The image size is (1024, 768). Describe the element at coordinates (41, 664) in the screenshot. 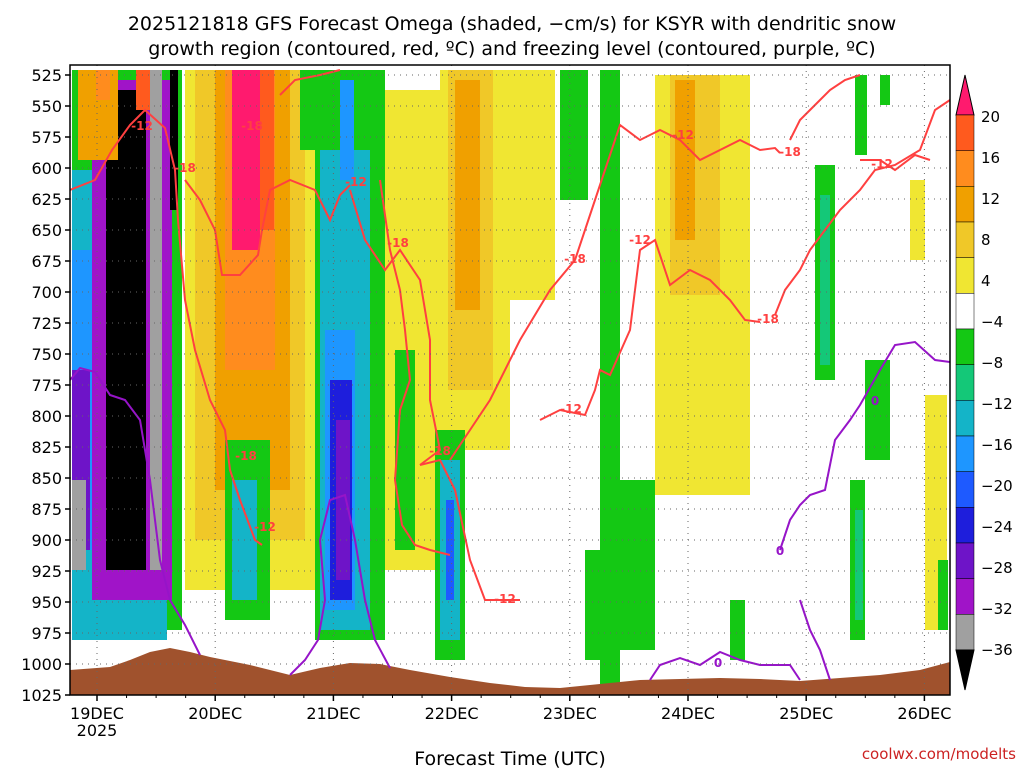

I see `y-tick-label: 1000` at that location.